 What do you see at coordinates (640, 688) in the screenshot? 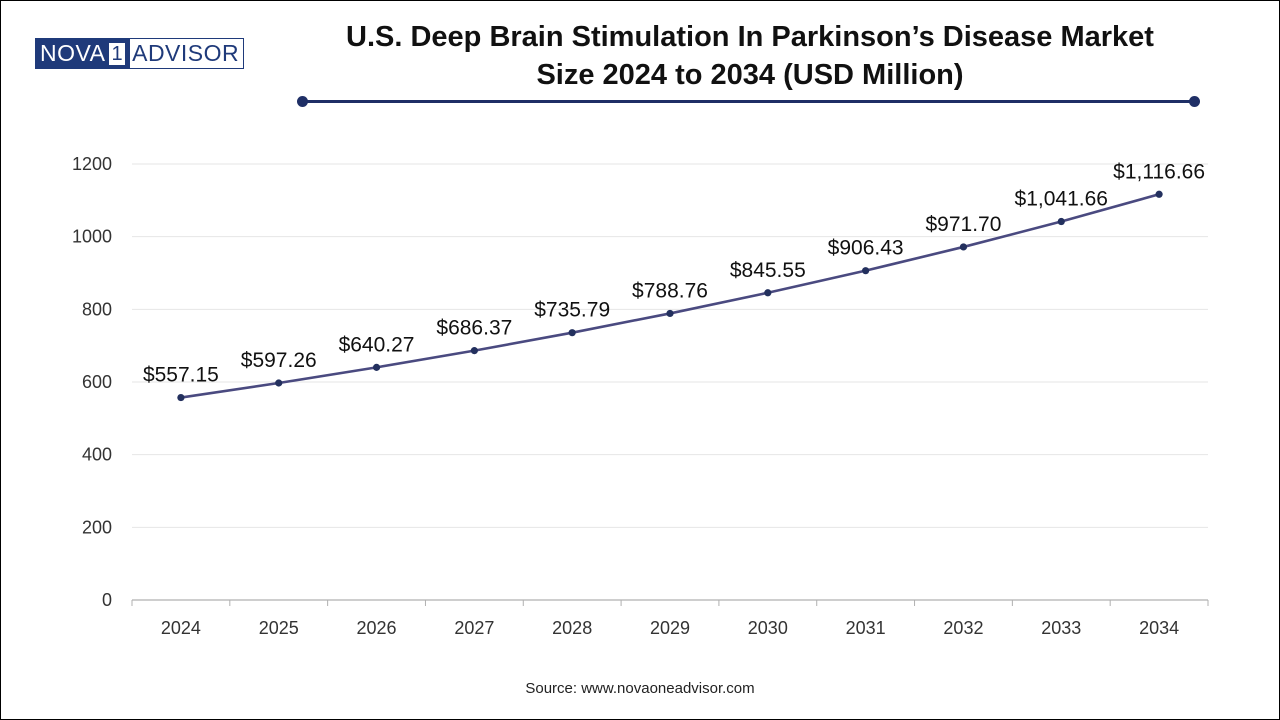
I see `source-note: Source: www.novaoneadvisor.com` at bounding box center [640, 688].